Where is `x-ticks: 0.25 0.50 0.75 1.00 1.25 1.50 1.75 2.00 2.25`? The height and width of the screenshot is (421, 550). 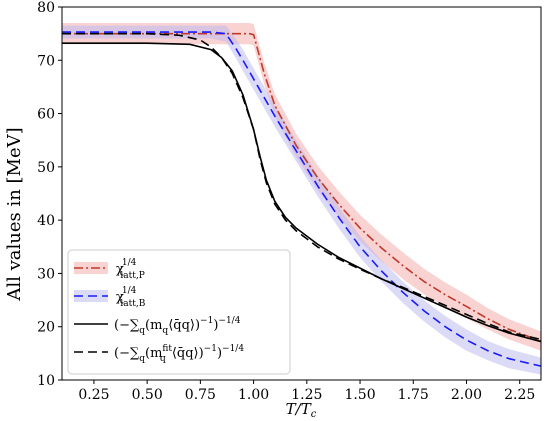
x-ticks: 0.25 0.50 0.75 1.00 1.25 1.50 1.75 2.00 2.25 is located at coordinates (306, 391).